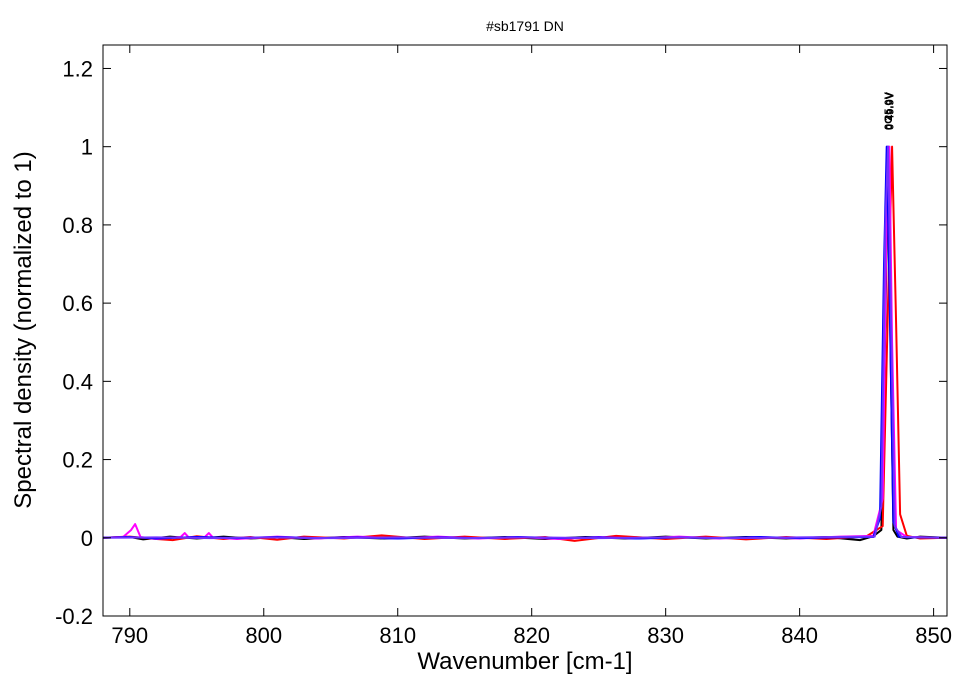  Describe the element at coordinates (77, 68) in the screenshot. I see `y-tick-label: 1.2` at that location.